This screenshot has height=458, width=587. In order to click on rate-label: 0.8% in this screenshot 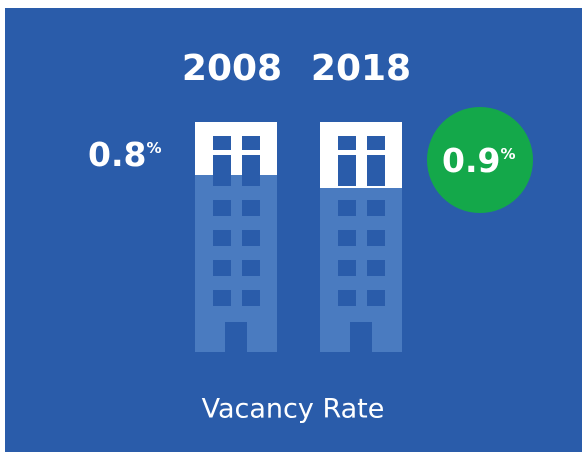, I will do `click(125, 154)`.